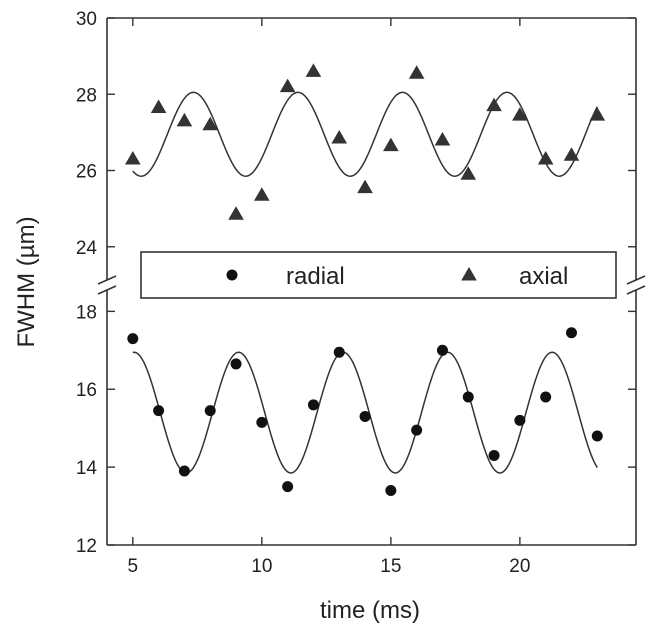 The image size is (659, 629). Describe the element at coordinates (86, 312) in the screenshot. I see `y-tick-label-lower: 18` at that location.